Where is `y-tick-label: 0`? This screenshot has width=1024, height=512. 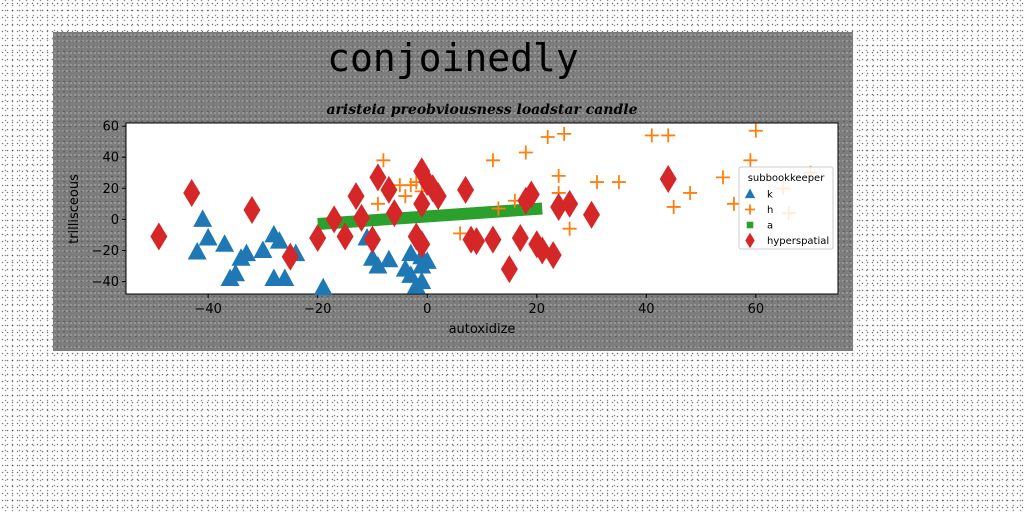
y-tick-label: 0 is located at coordinates (115, 220).